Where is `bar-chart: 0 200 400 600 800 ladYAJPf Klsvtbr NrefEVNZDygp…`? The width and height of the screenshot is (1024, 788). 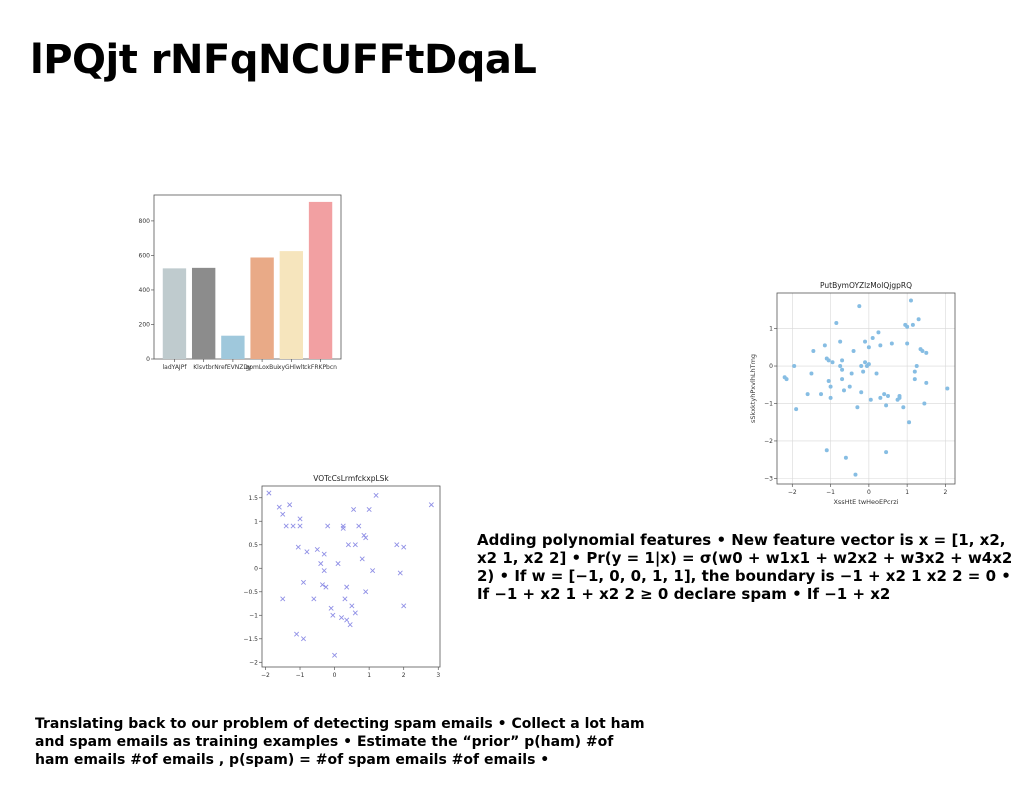 bar-chart: 0 200 400 600 800 ladYAJPf Klsvtbr NrefEVNZDygp… is located at coordinates (240, 282).